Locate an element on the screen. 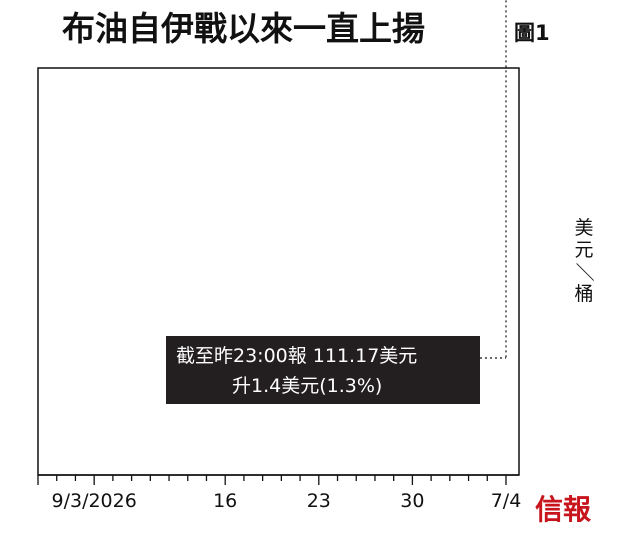 The height and width of the screenshot is (536, 620). y-axis-unit-label: 美元／ 桶 is located at coordinates (584, 261).